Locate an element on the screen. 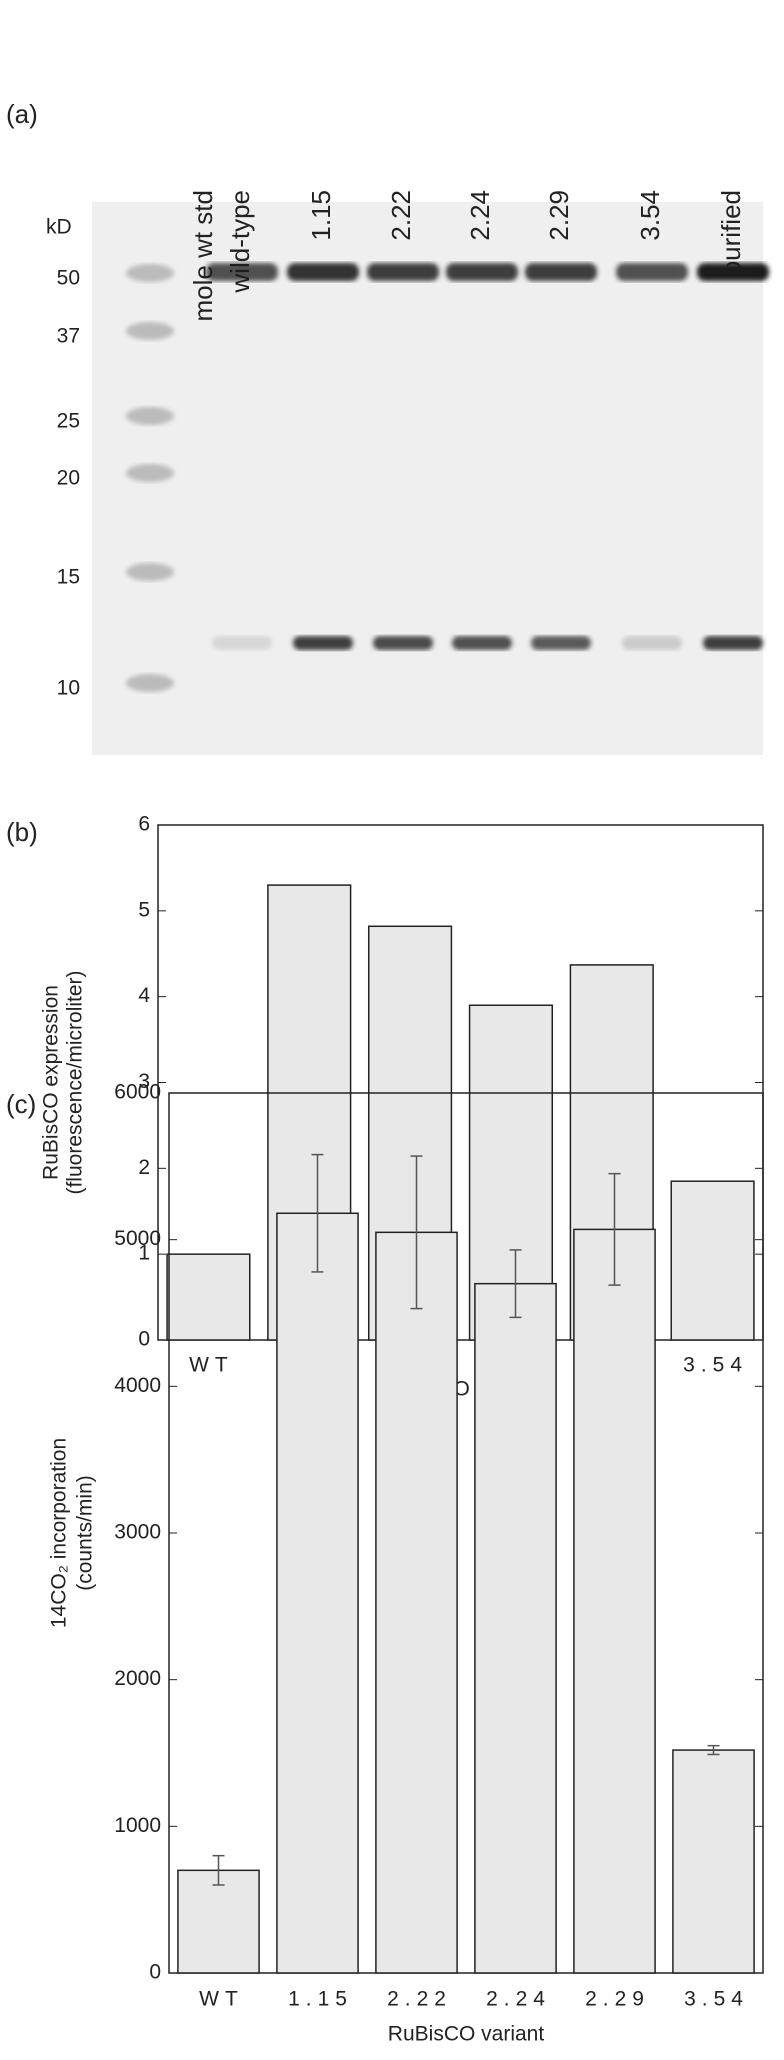 This screenshot has width=784, height=2060. y-tick-label: 6 is located at coordinates (144, 824).